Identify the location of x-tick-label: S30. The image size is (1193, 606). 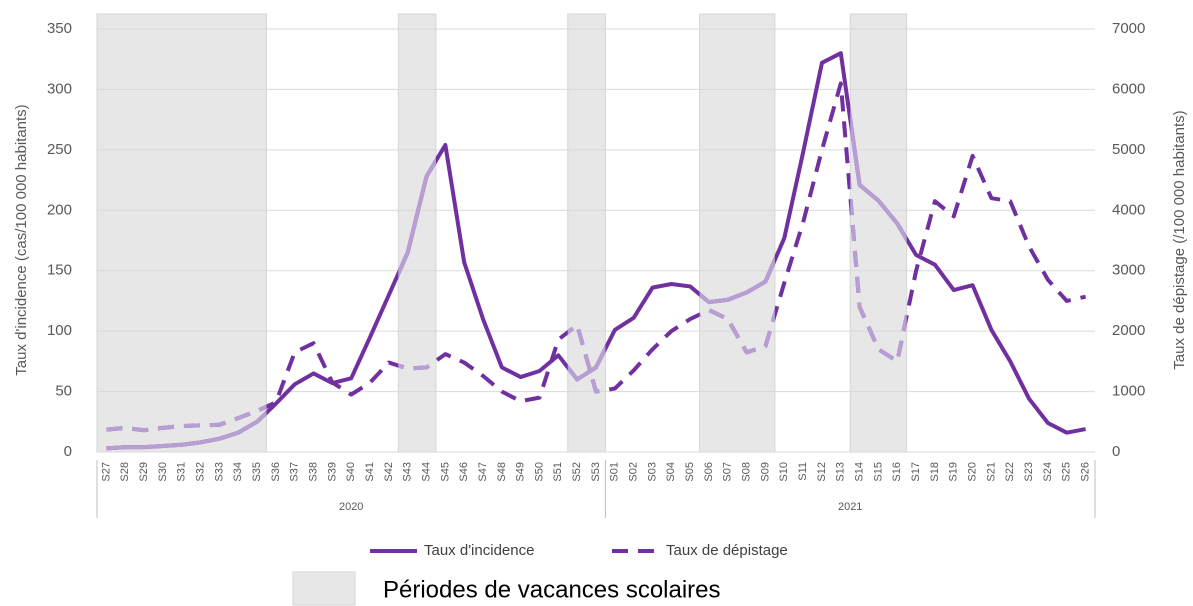
(163, 472).